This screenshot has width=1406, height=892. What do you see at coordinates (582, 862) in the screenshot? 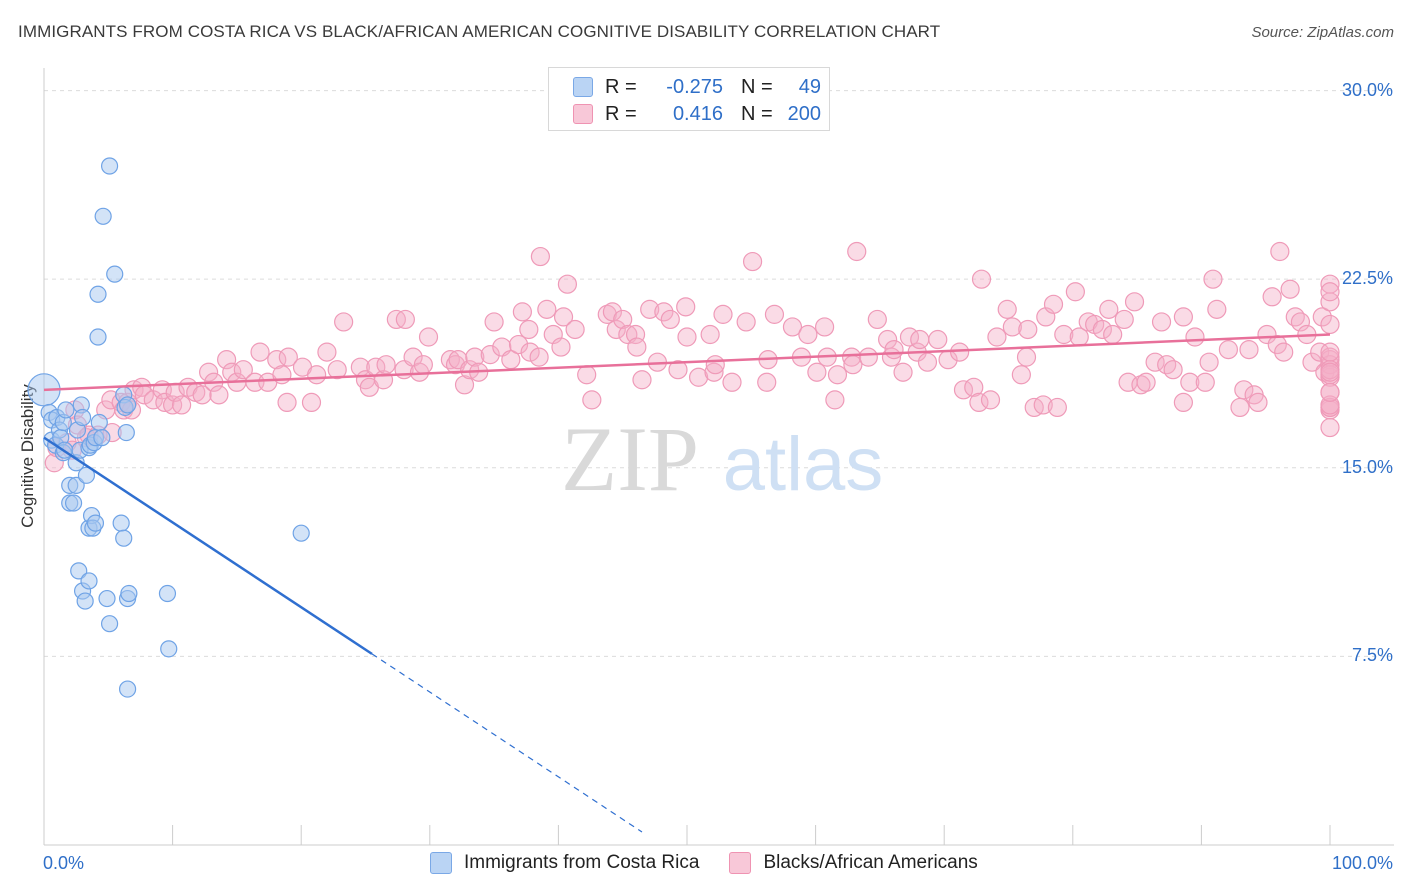
I see `legend-label-costa-rica: Immigrants from Costa Rica` at bounding box center [582, 862].